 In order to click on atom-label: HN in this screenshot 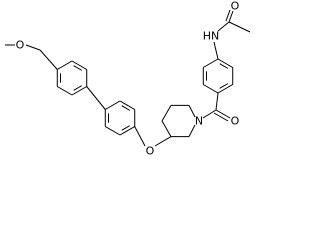, I will do `click(211, 36)`.